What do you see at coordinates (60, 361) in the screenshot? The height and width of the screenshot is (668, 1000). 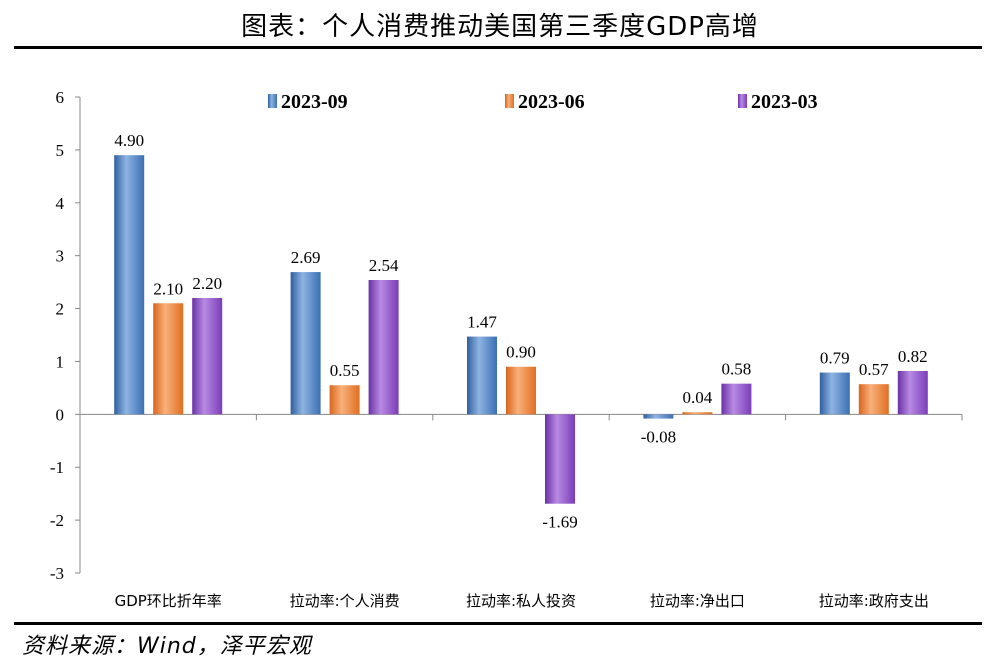 I see `y-tick-label: 1` at bounding box center [60, 361].